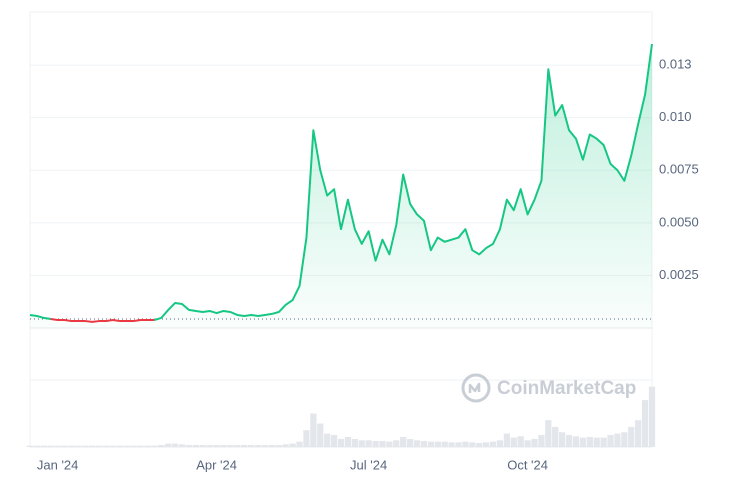 Image resolution: width=731 pixels, height=487 pixels. Describe the element at coordinates (368, 464) in the screenshot. I see `x-tick-label: Jul '24` at that location.